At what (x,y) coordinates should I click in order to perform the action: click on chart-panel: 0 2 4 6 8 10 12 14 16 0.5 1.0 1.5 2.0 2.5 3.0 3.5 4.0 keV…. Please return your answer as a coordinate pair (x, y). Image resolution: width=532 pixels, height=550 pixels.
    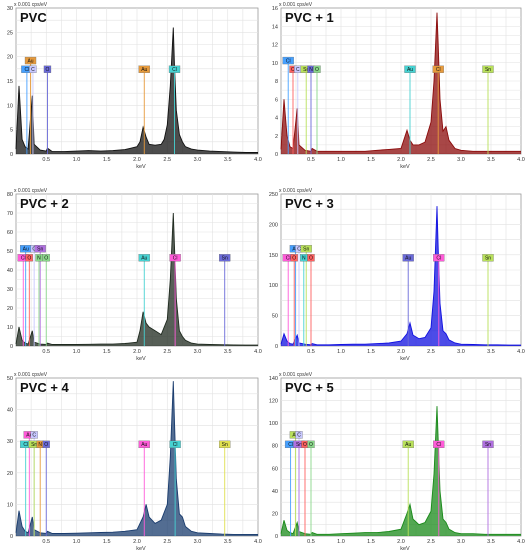
    Looking at the image, I should click on (398, 86).